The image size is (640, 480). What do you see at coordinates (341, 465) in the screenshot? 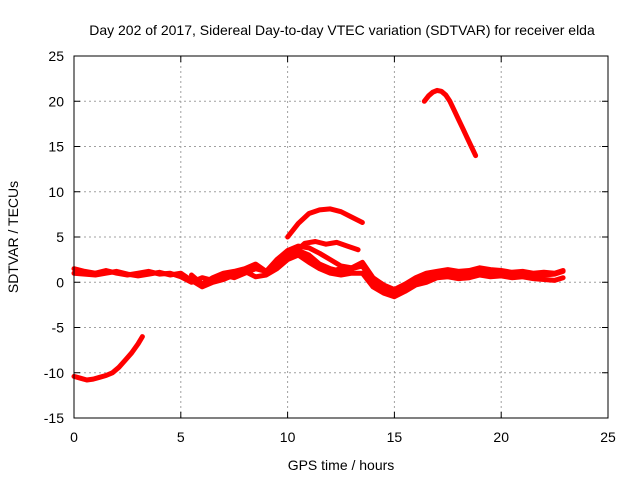
I see `x-axis-label: GPS time / hours` at bounding box center [341, 465].